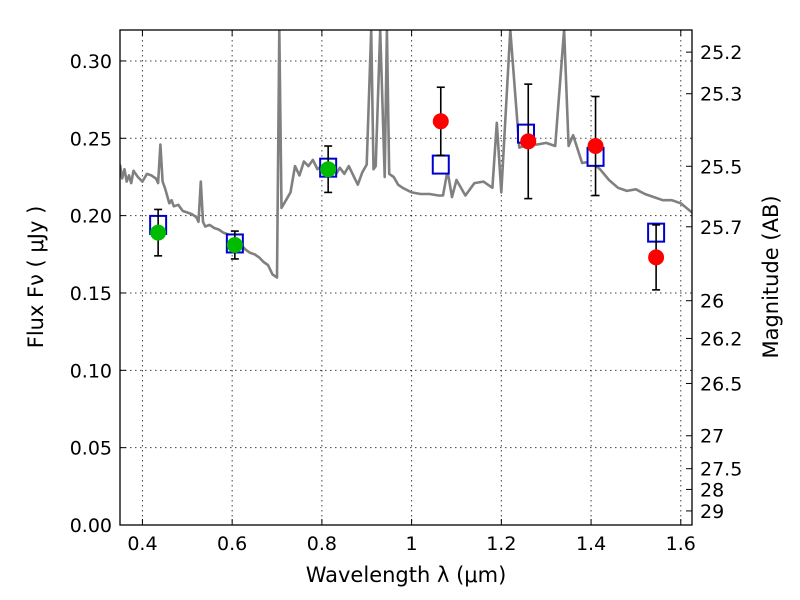  Describe the element at coordinates (721, 167) in the screenshot. I see `right-tick-label: 25.5` at that location.